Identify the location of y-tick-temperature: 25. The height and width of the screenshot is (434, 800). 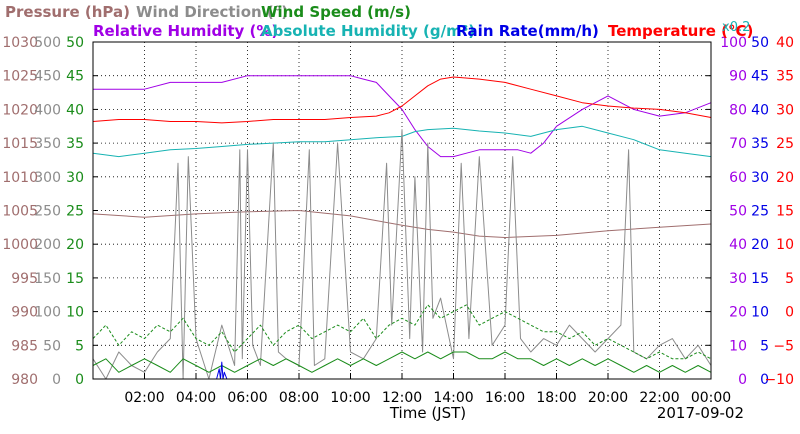
(785, 144).